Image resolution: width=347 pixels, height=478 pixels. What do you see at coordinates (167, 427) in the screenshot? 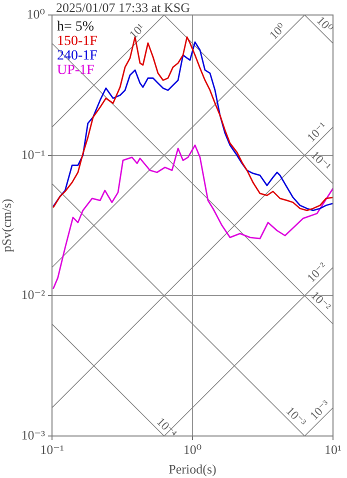
I see `annotation: 10⁻⁴` at bounding box center [167, 427].